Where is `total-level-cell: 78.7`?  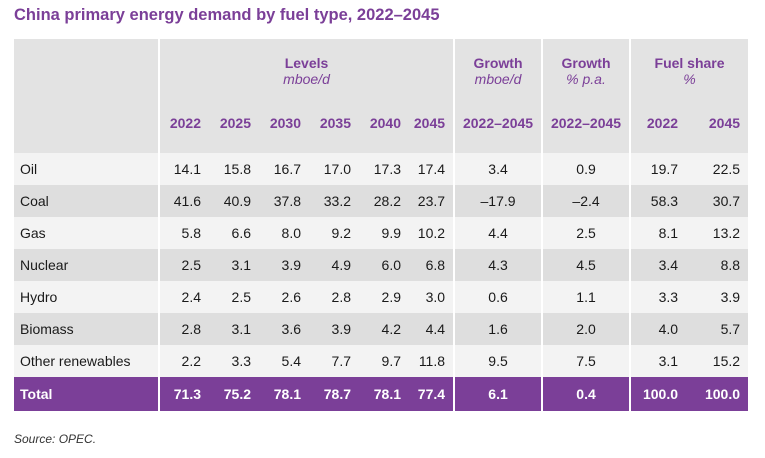 total-level-cell: 78.7 is located at coordinates (334, 394).